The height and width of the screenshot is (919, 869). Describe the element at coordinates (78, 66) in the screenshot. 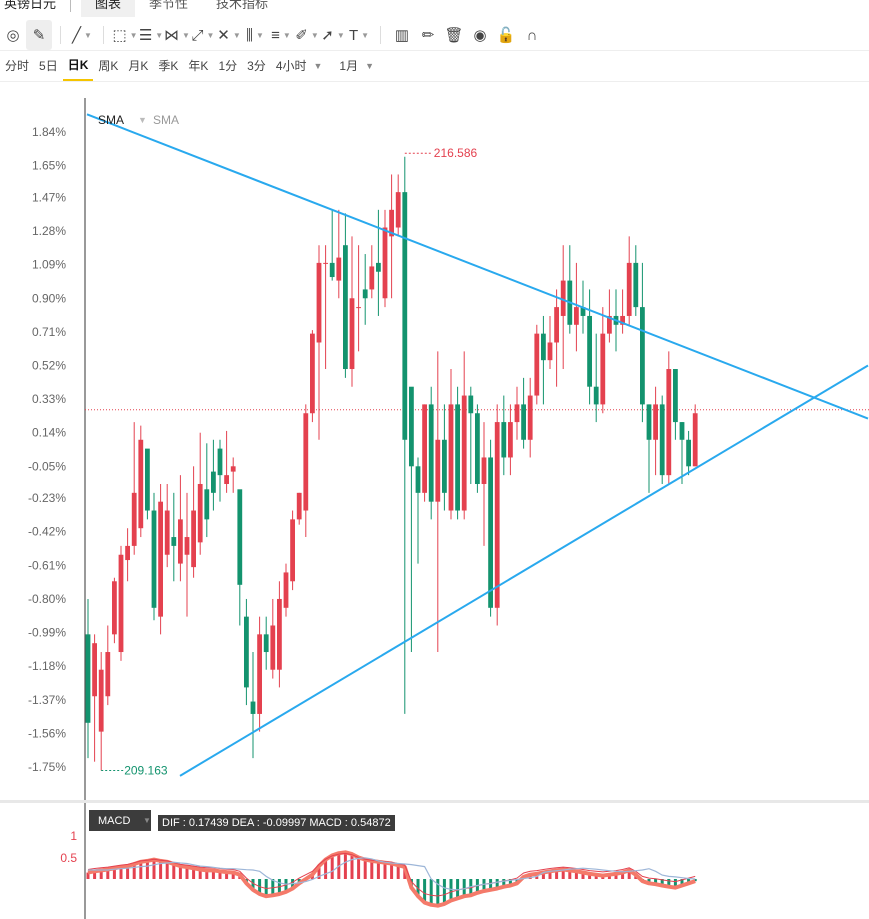

I see `period-item-active: 日K` at that location.